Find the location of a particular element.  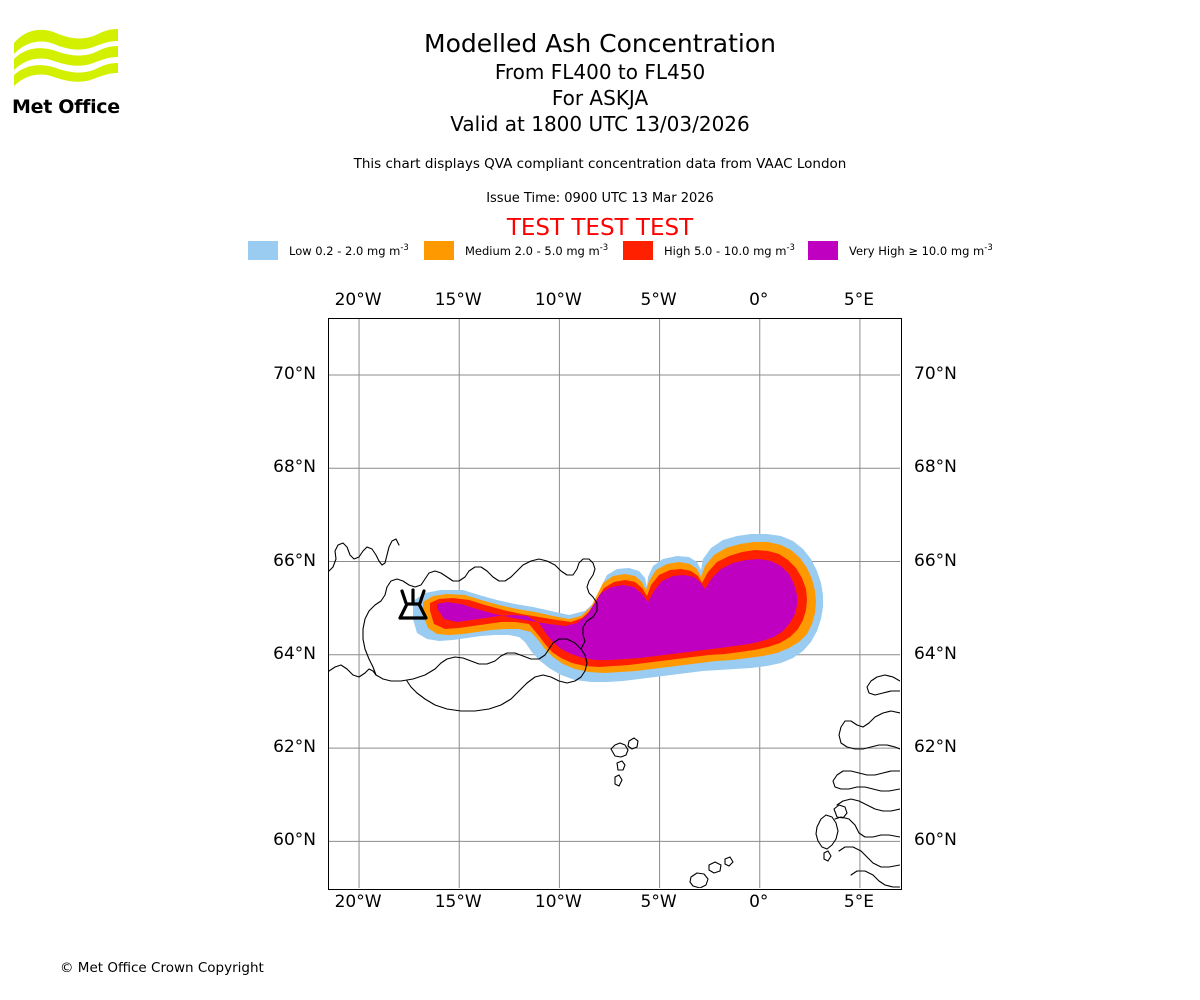

lon-tick-top: 10°W is located at coordinates (558, 300).